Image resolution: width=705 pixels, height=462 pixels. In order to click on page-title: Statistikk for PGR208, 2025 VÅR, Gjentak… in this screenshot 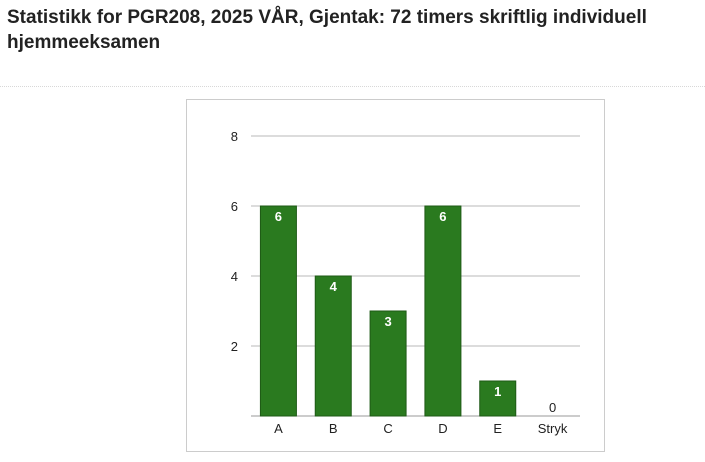, I will do `click(327, 30)`.